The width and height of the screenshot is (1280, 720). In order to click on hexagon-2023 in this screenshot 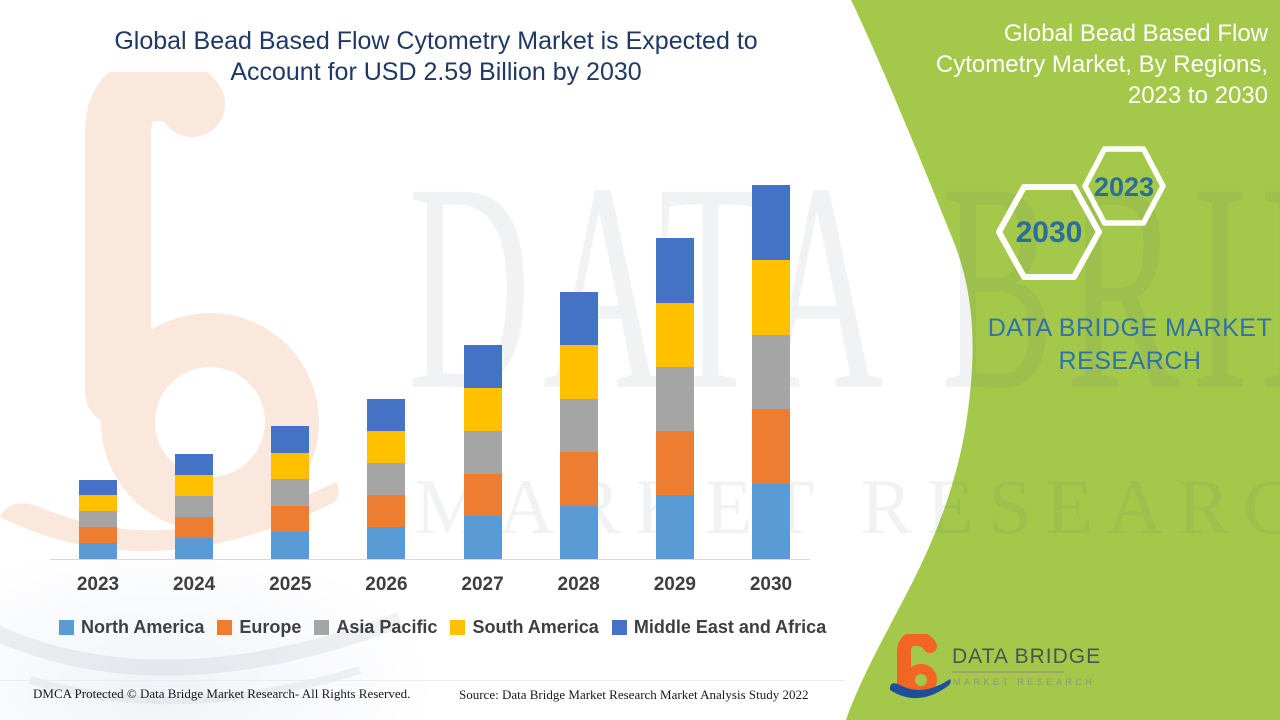, I will do `click(1124, 186)`.